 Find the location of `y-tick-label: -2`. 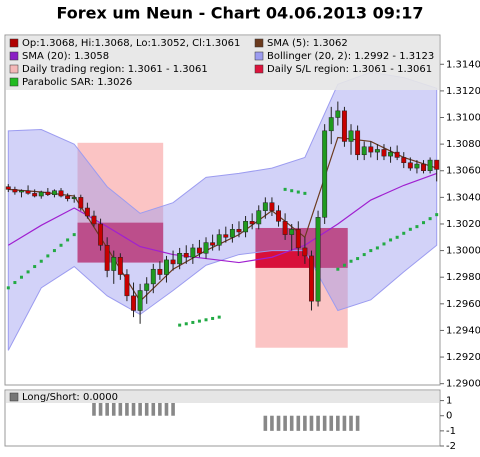

y-tick-label: -2 is located at coordinates (451, 446).